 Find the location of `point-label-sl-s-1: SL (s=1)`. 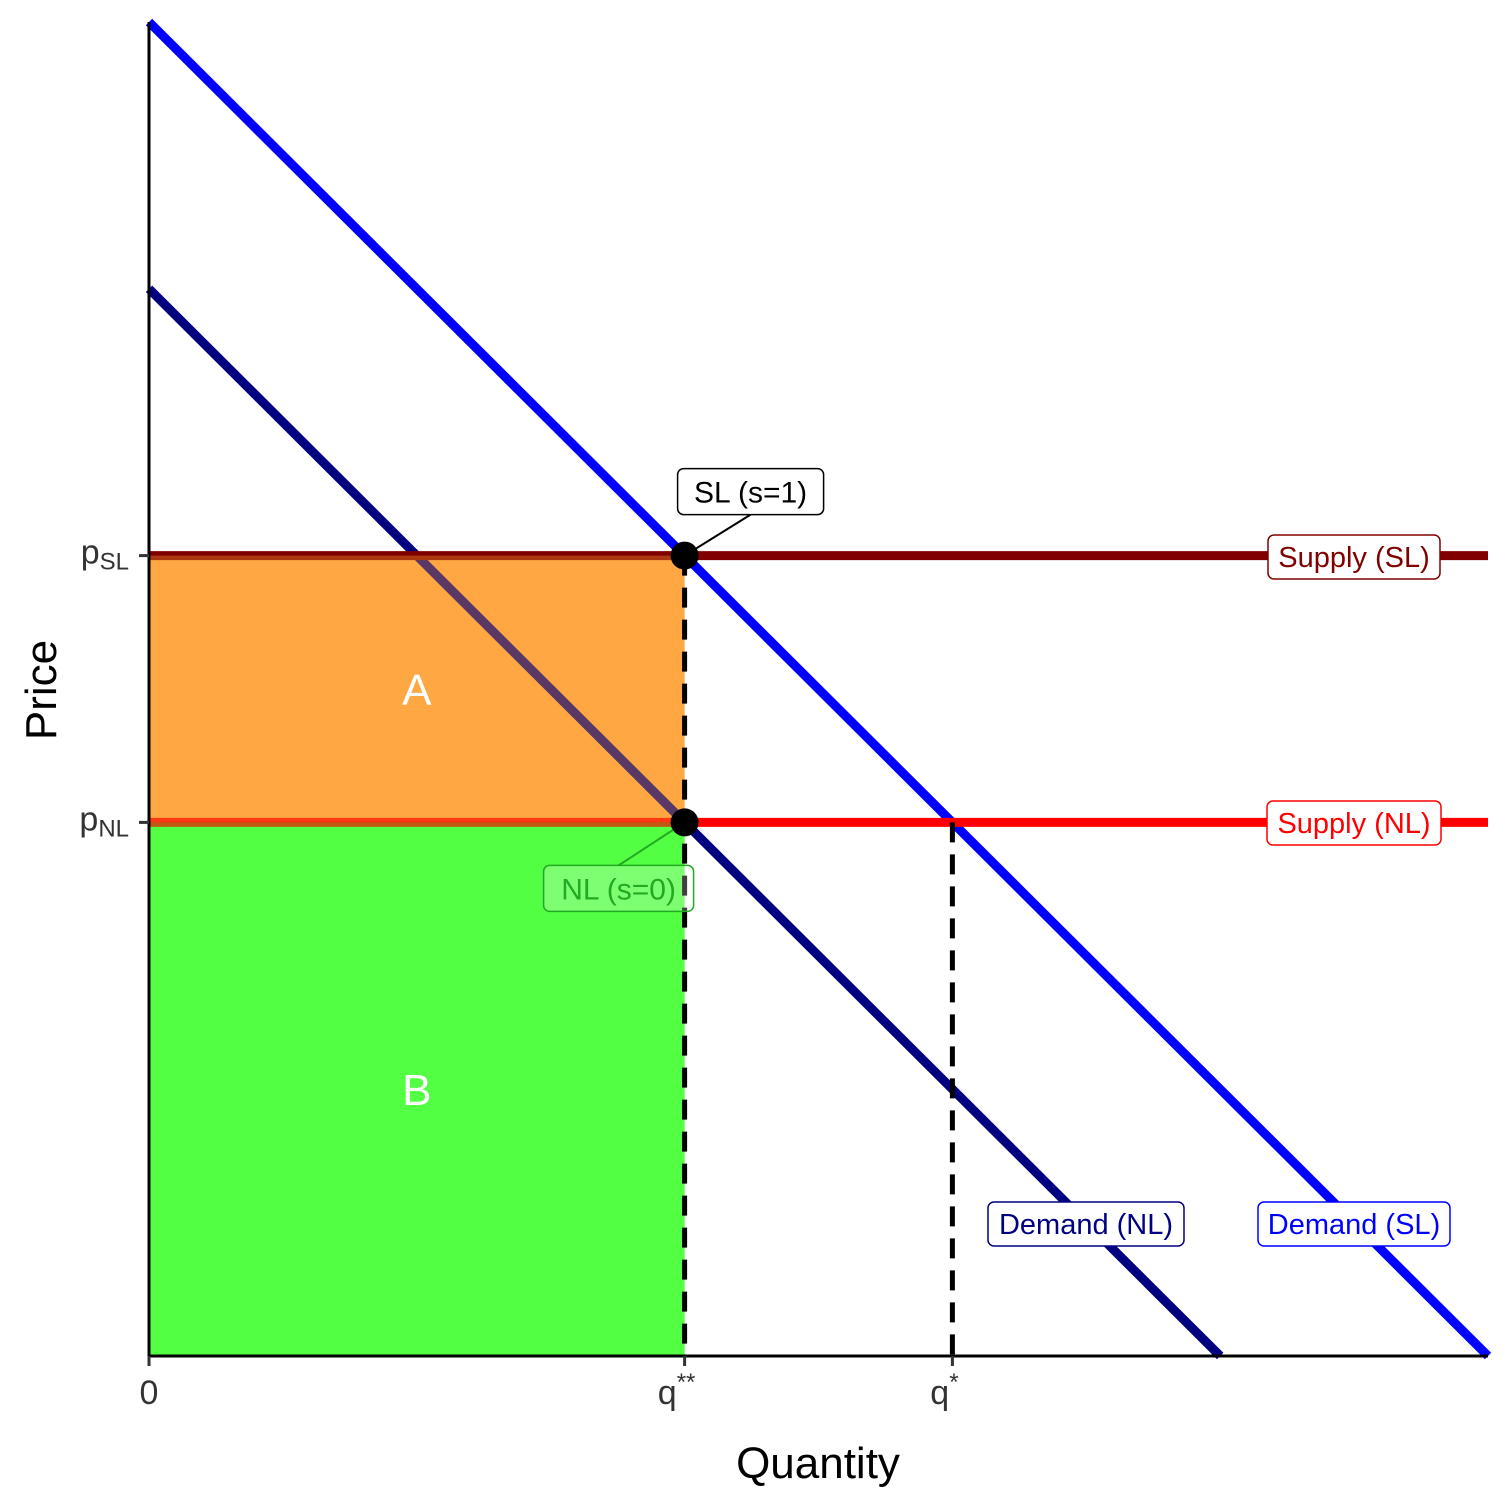

point-label-sl-s-1: SL (s=1) is located at coordinates (750, 493).